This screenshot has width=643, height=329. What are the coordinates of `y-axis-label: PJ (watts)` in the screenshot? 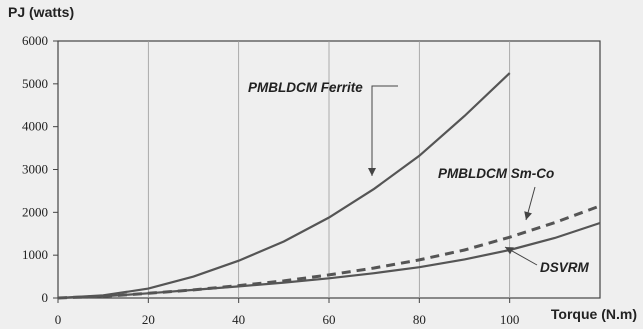 It's located at (41, 12).